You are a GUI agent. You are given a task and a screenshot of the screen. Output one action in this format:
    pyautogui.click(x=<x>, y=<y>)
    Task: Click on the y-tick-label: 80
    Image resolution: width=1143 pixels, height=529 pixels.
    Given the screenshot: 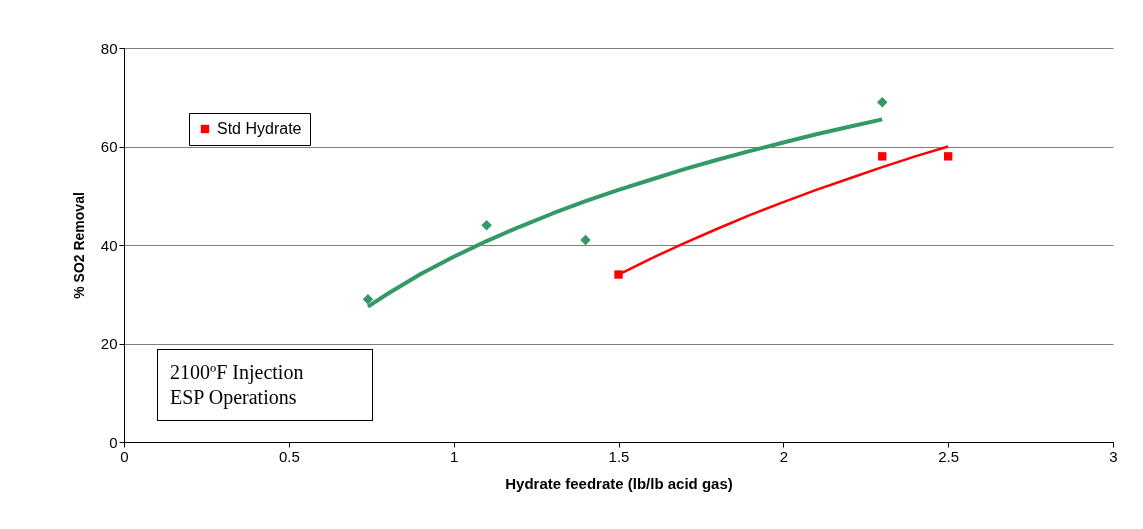 What is the action you would take?
    pyautogui.click(x=109, y=48)
    